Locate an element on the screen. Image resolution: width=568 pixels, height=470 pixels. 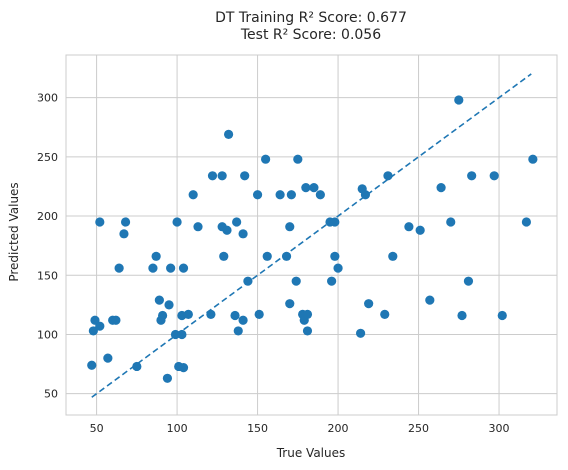
y-tick-label: 200 is located at coordinates (47, 216).